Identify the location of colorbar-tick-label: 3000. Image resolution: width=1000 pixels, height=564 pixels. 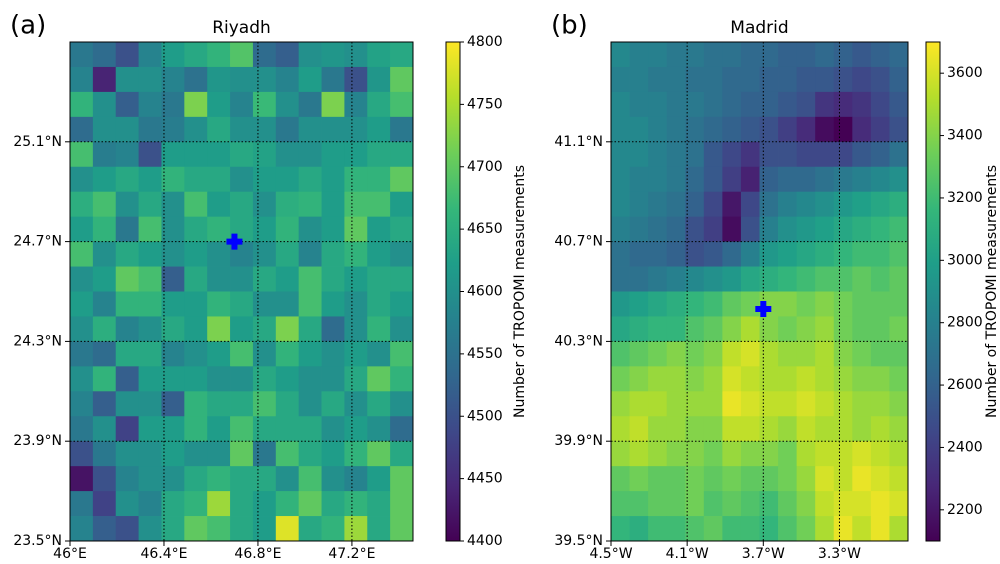
(965, 260).